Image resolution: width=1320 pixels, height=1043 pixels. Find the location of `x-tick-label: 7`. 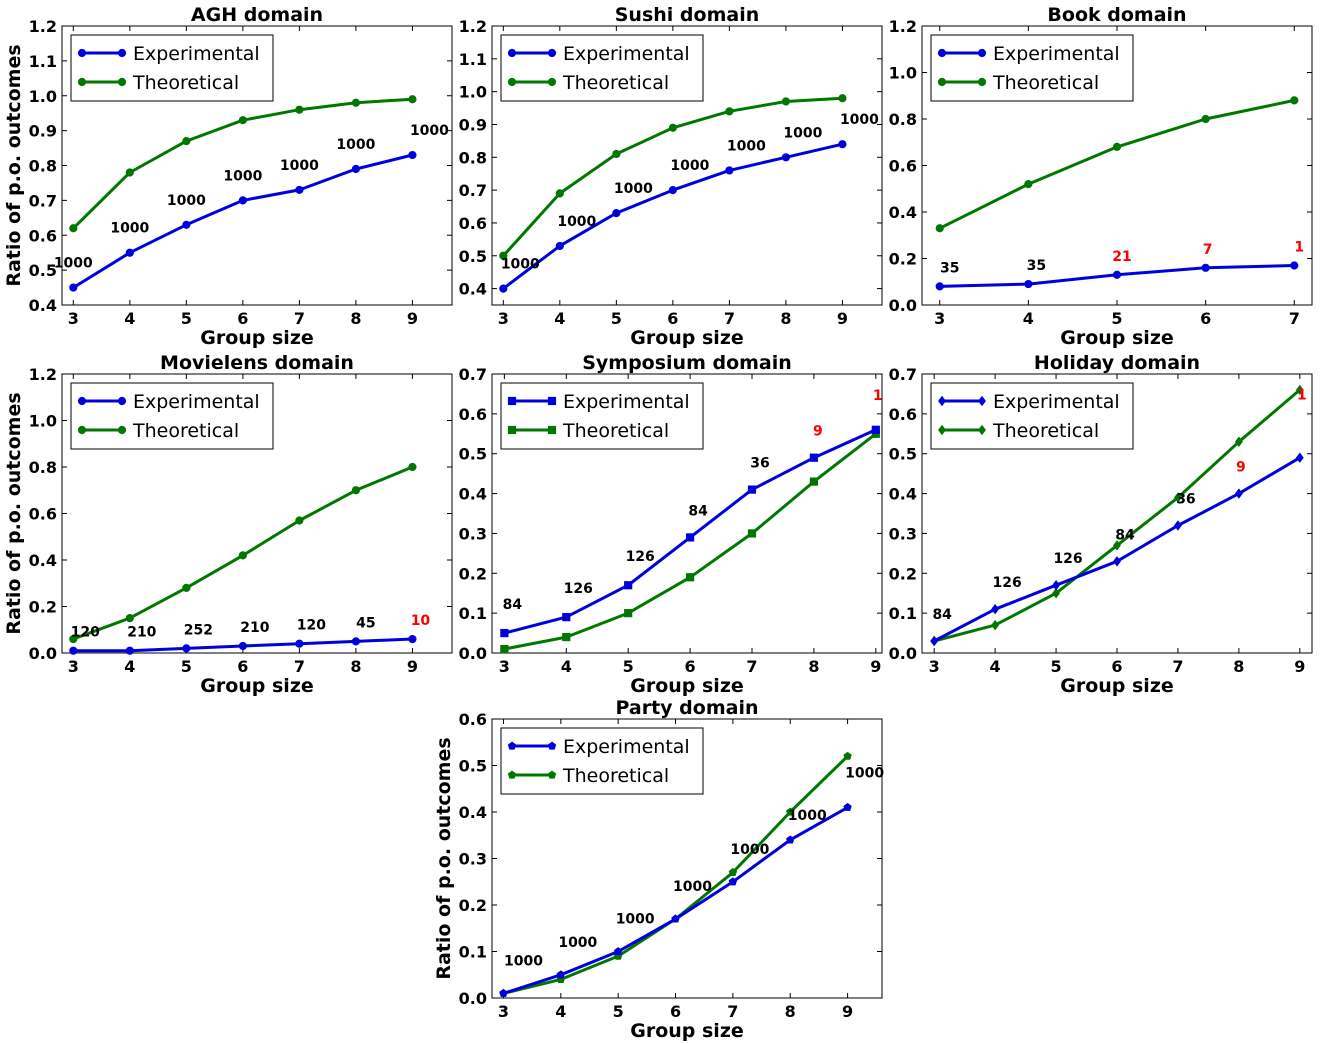

x-tick-label: 7 is located at coordinates (299, 666).